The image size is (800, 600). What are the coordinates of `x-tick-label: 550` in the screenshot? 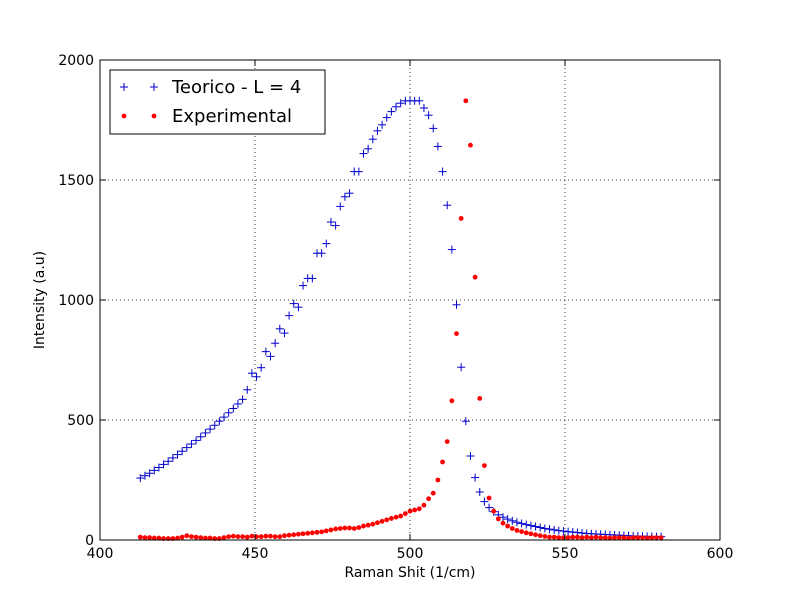 It's located at (565, 554).